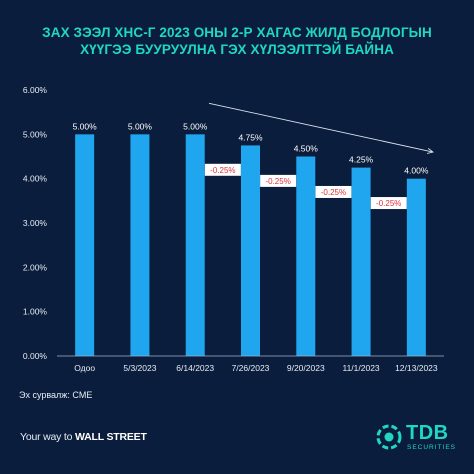 The width and height of the screenshot is (474, 474). I want to click on x-tick-label: 6/14/2023, so click(195, 368).